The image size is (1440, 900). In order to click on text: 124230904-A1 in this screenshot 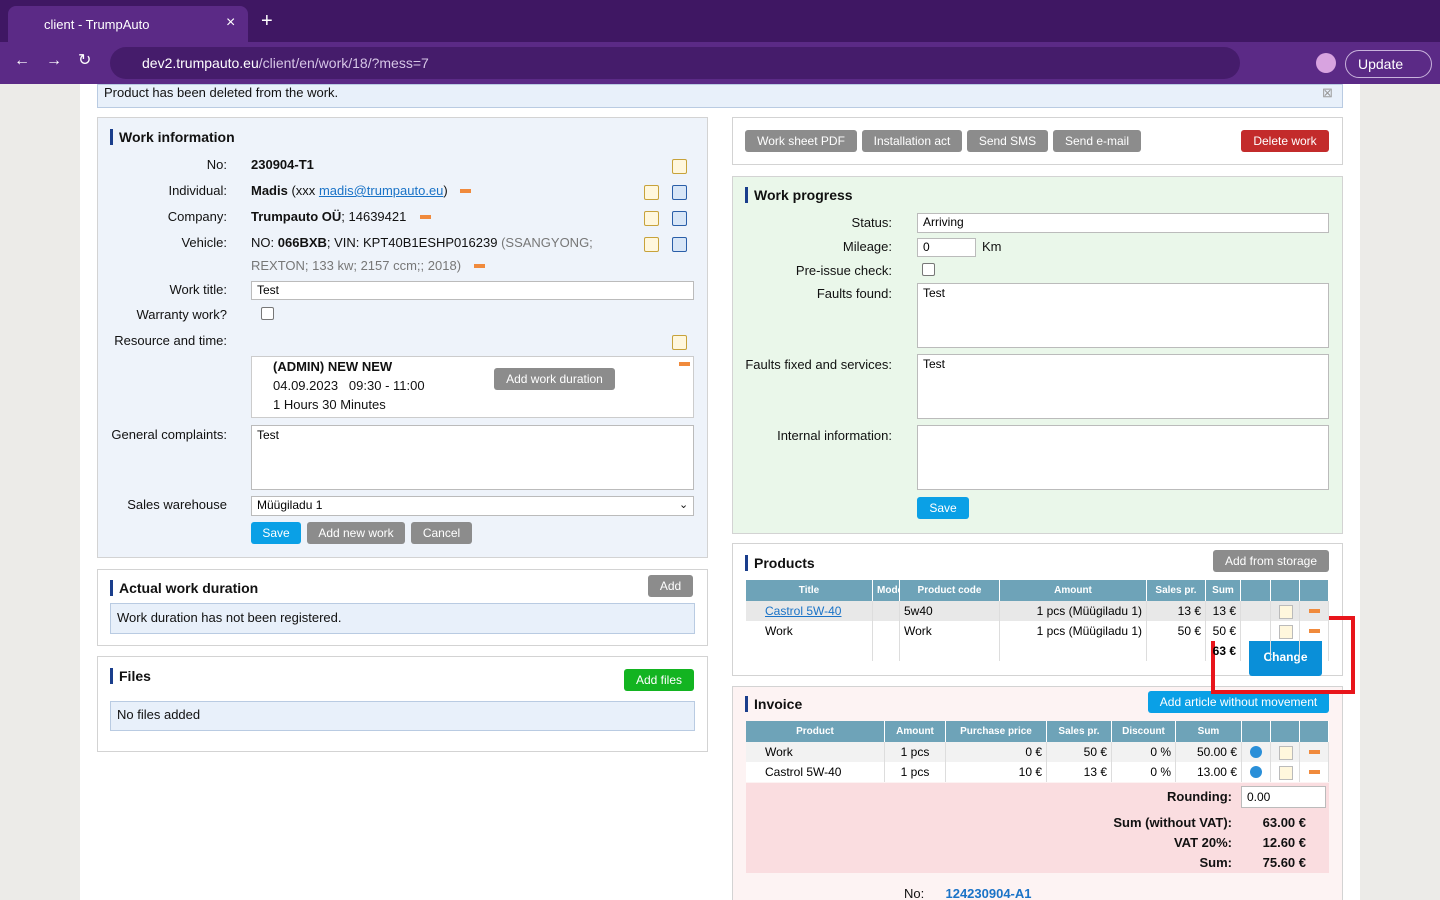, I will do `click(988, 893)`.